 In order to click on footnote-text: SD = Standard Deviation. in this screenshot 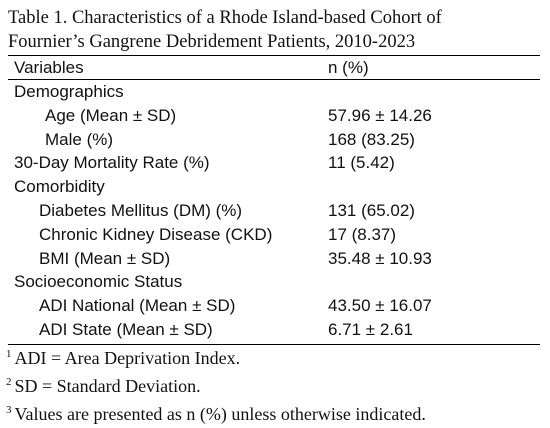, I will do `click(107, 386)`.